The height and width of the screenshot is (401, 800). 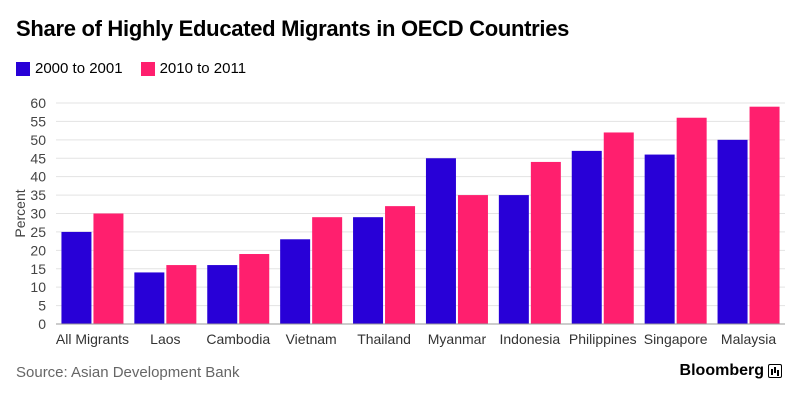 What do you see at coordinates (42, 306) in the screenshot?
I see `y-tick-label: 5` at bounding box center [42, 306].